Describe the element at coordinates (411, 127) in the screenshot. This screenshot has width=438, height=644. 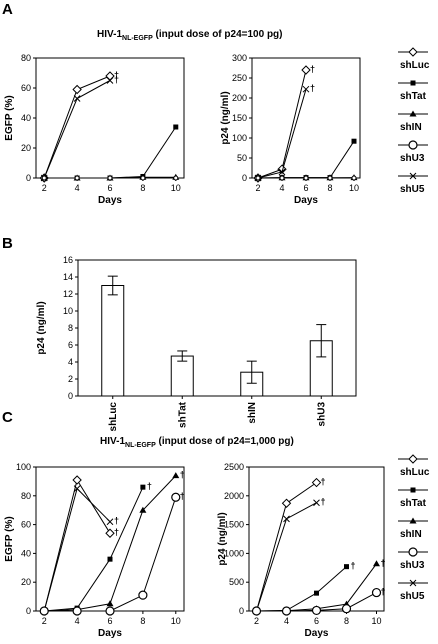
I see `legend-label-shin: shIN` at that location.